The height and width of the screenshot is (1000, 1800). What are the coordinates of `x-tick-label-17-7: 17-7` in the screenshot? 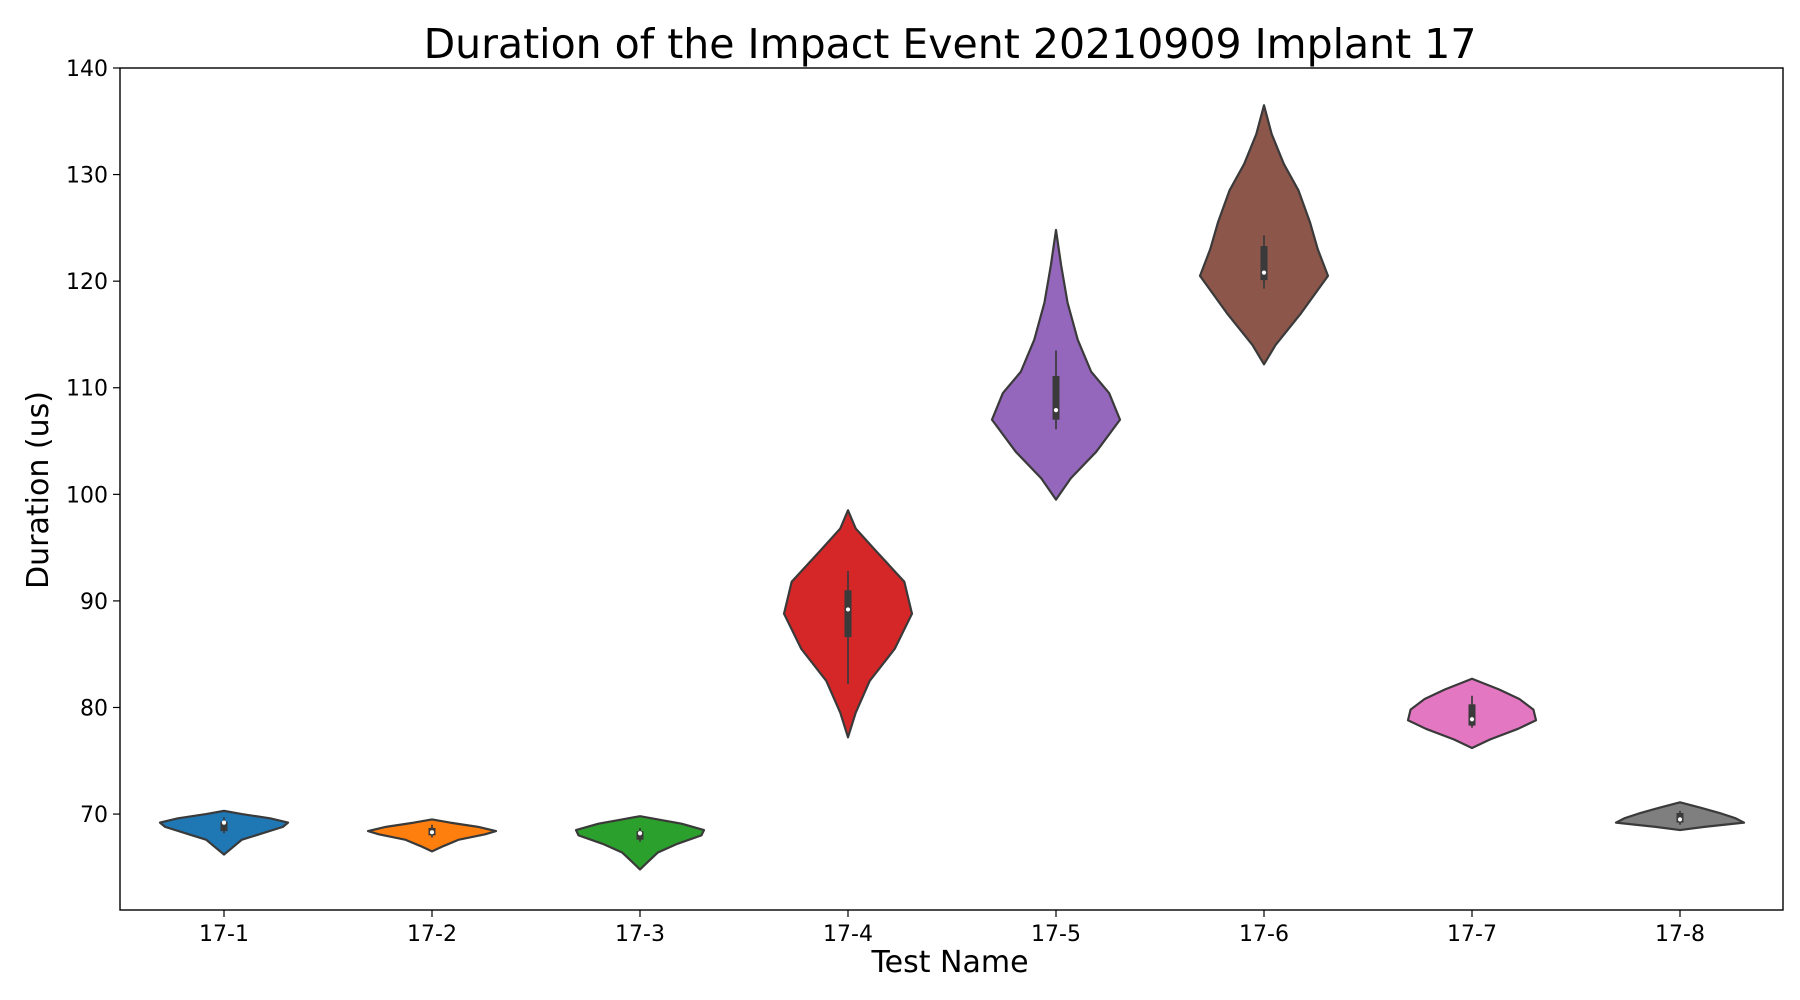 It's located at (1472, 934).